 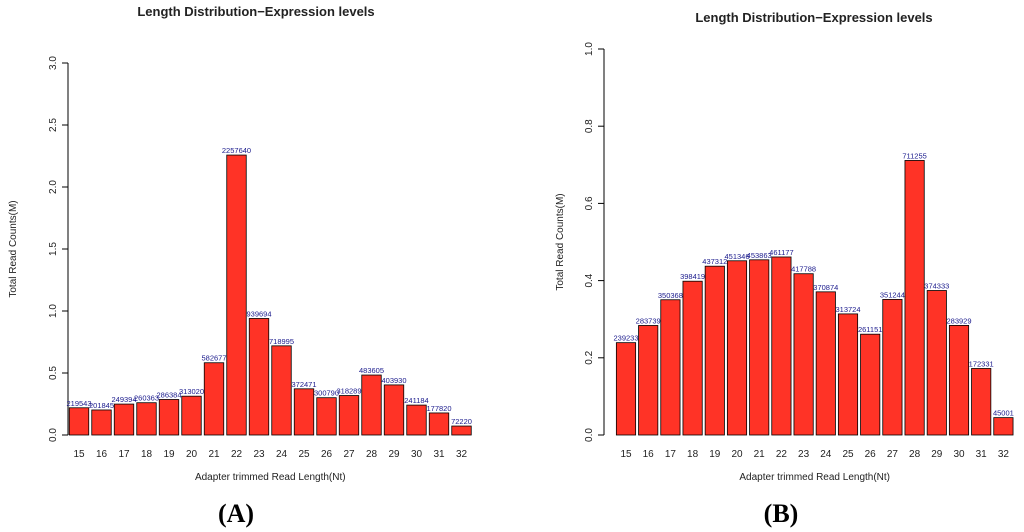 I want to click on data-label: 403930, so click(x=393, y=380).